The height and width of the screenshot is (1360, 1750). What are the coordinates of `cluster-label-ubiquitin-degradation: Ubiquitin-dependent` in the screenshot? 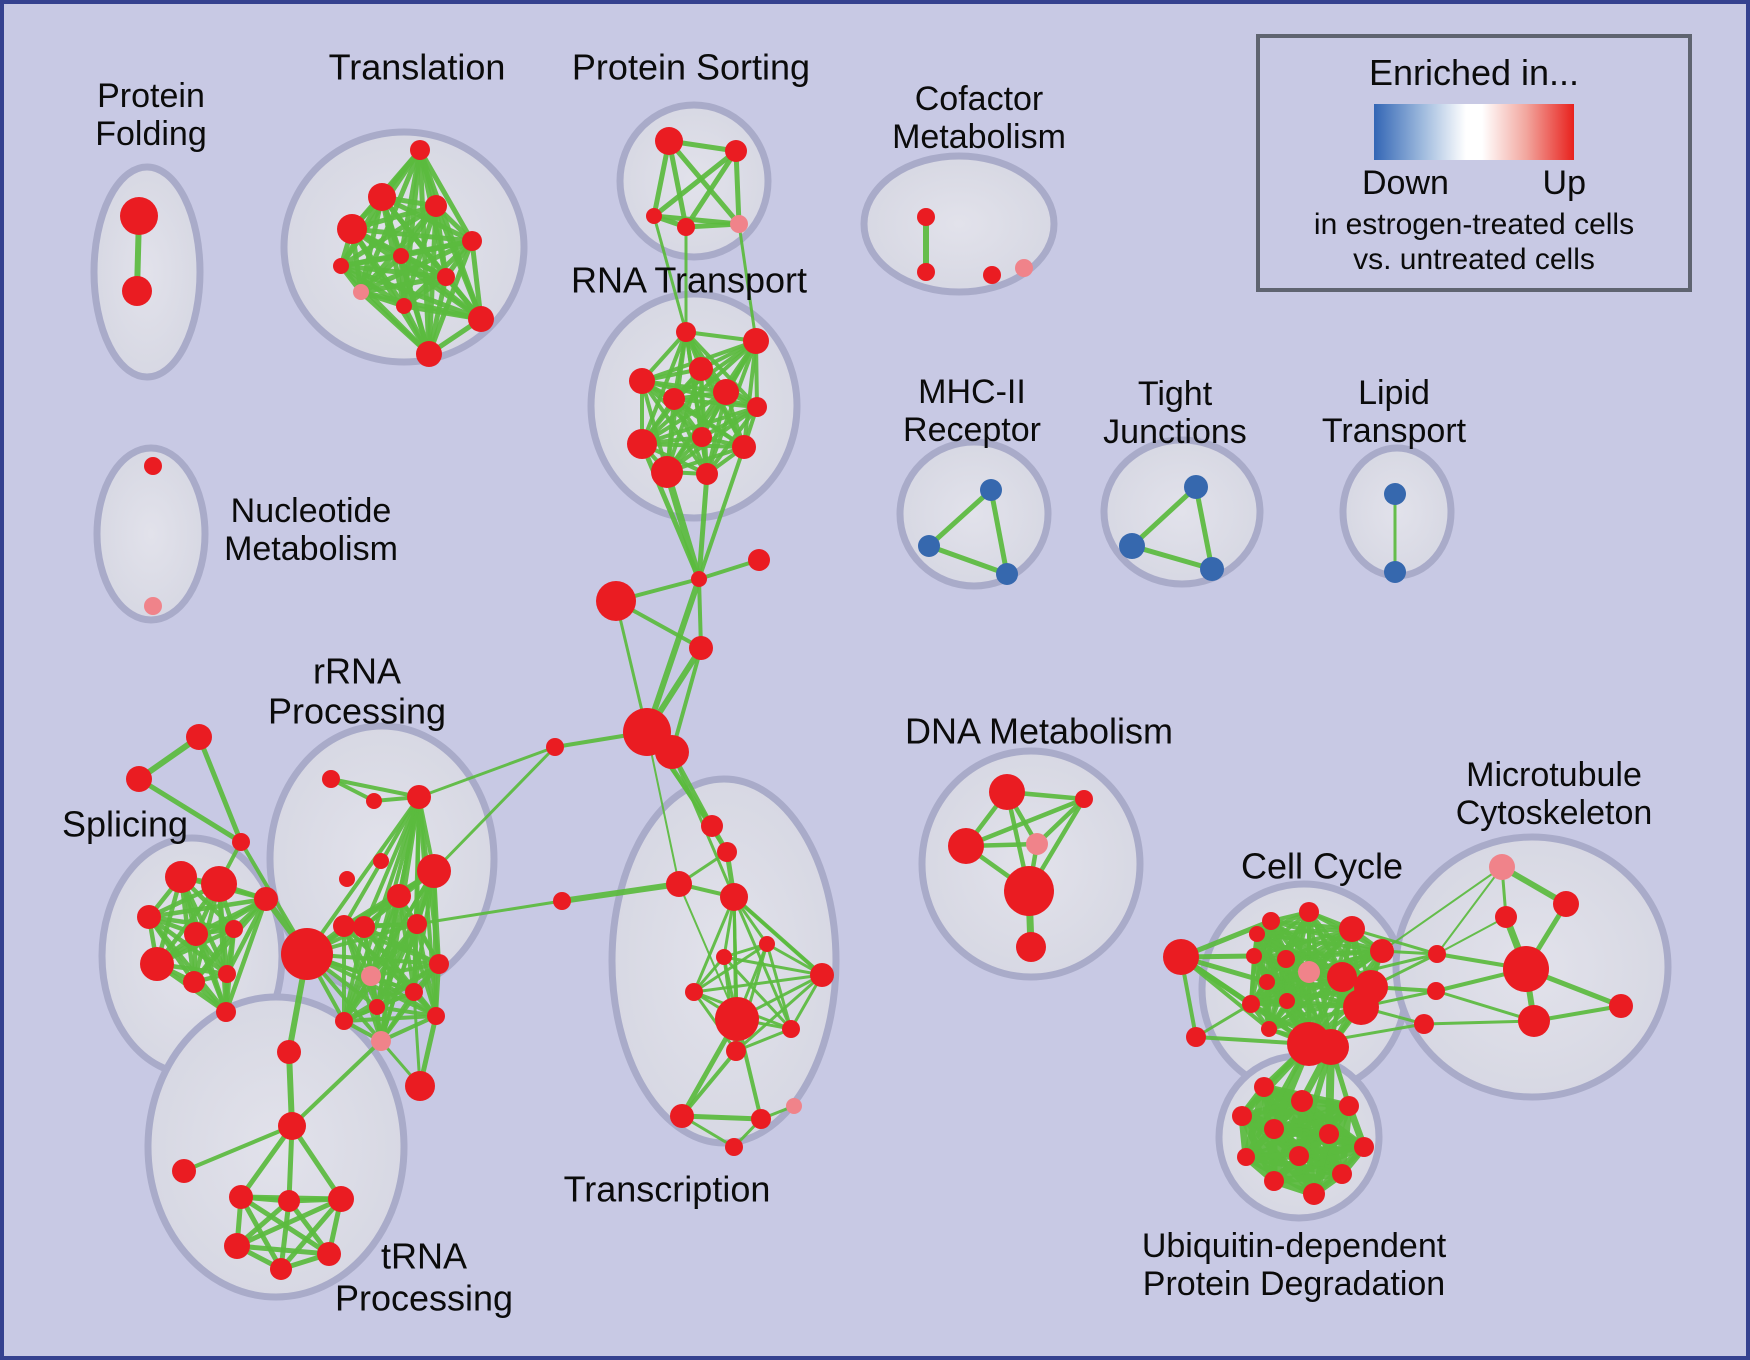 It's located at (1294, 1246).